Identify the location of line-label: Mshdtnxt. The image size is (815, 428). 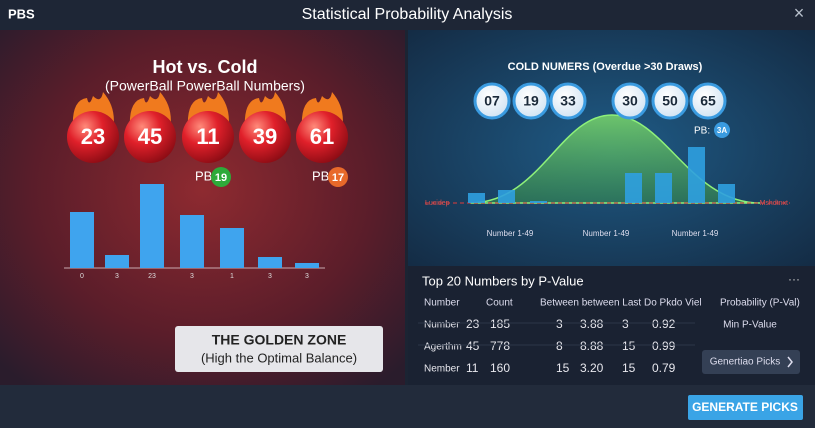
(774, 203).